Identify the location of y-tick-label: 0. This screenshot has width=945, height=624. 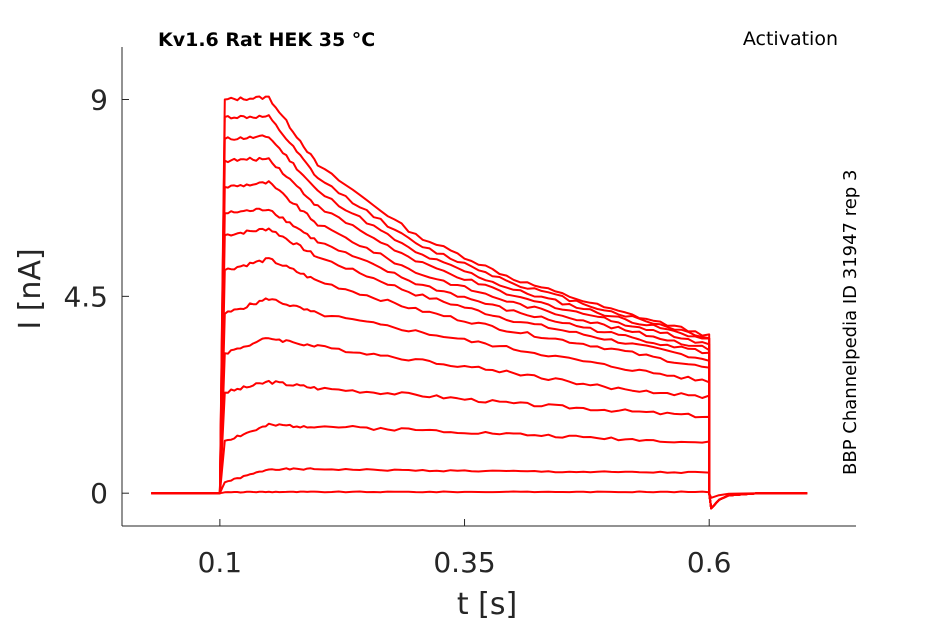
(99, 493).